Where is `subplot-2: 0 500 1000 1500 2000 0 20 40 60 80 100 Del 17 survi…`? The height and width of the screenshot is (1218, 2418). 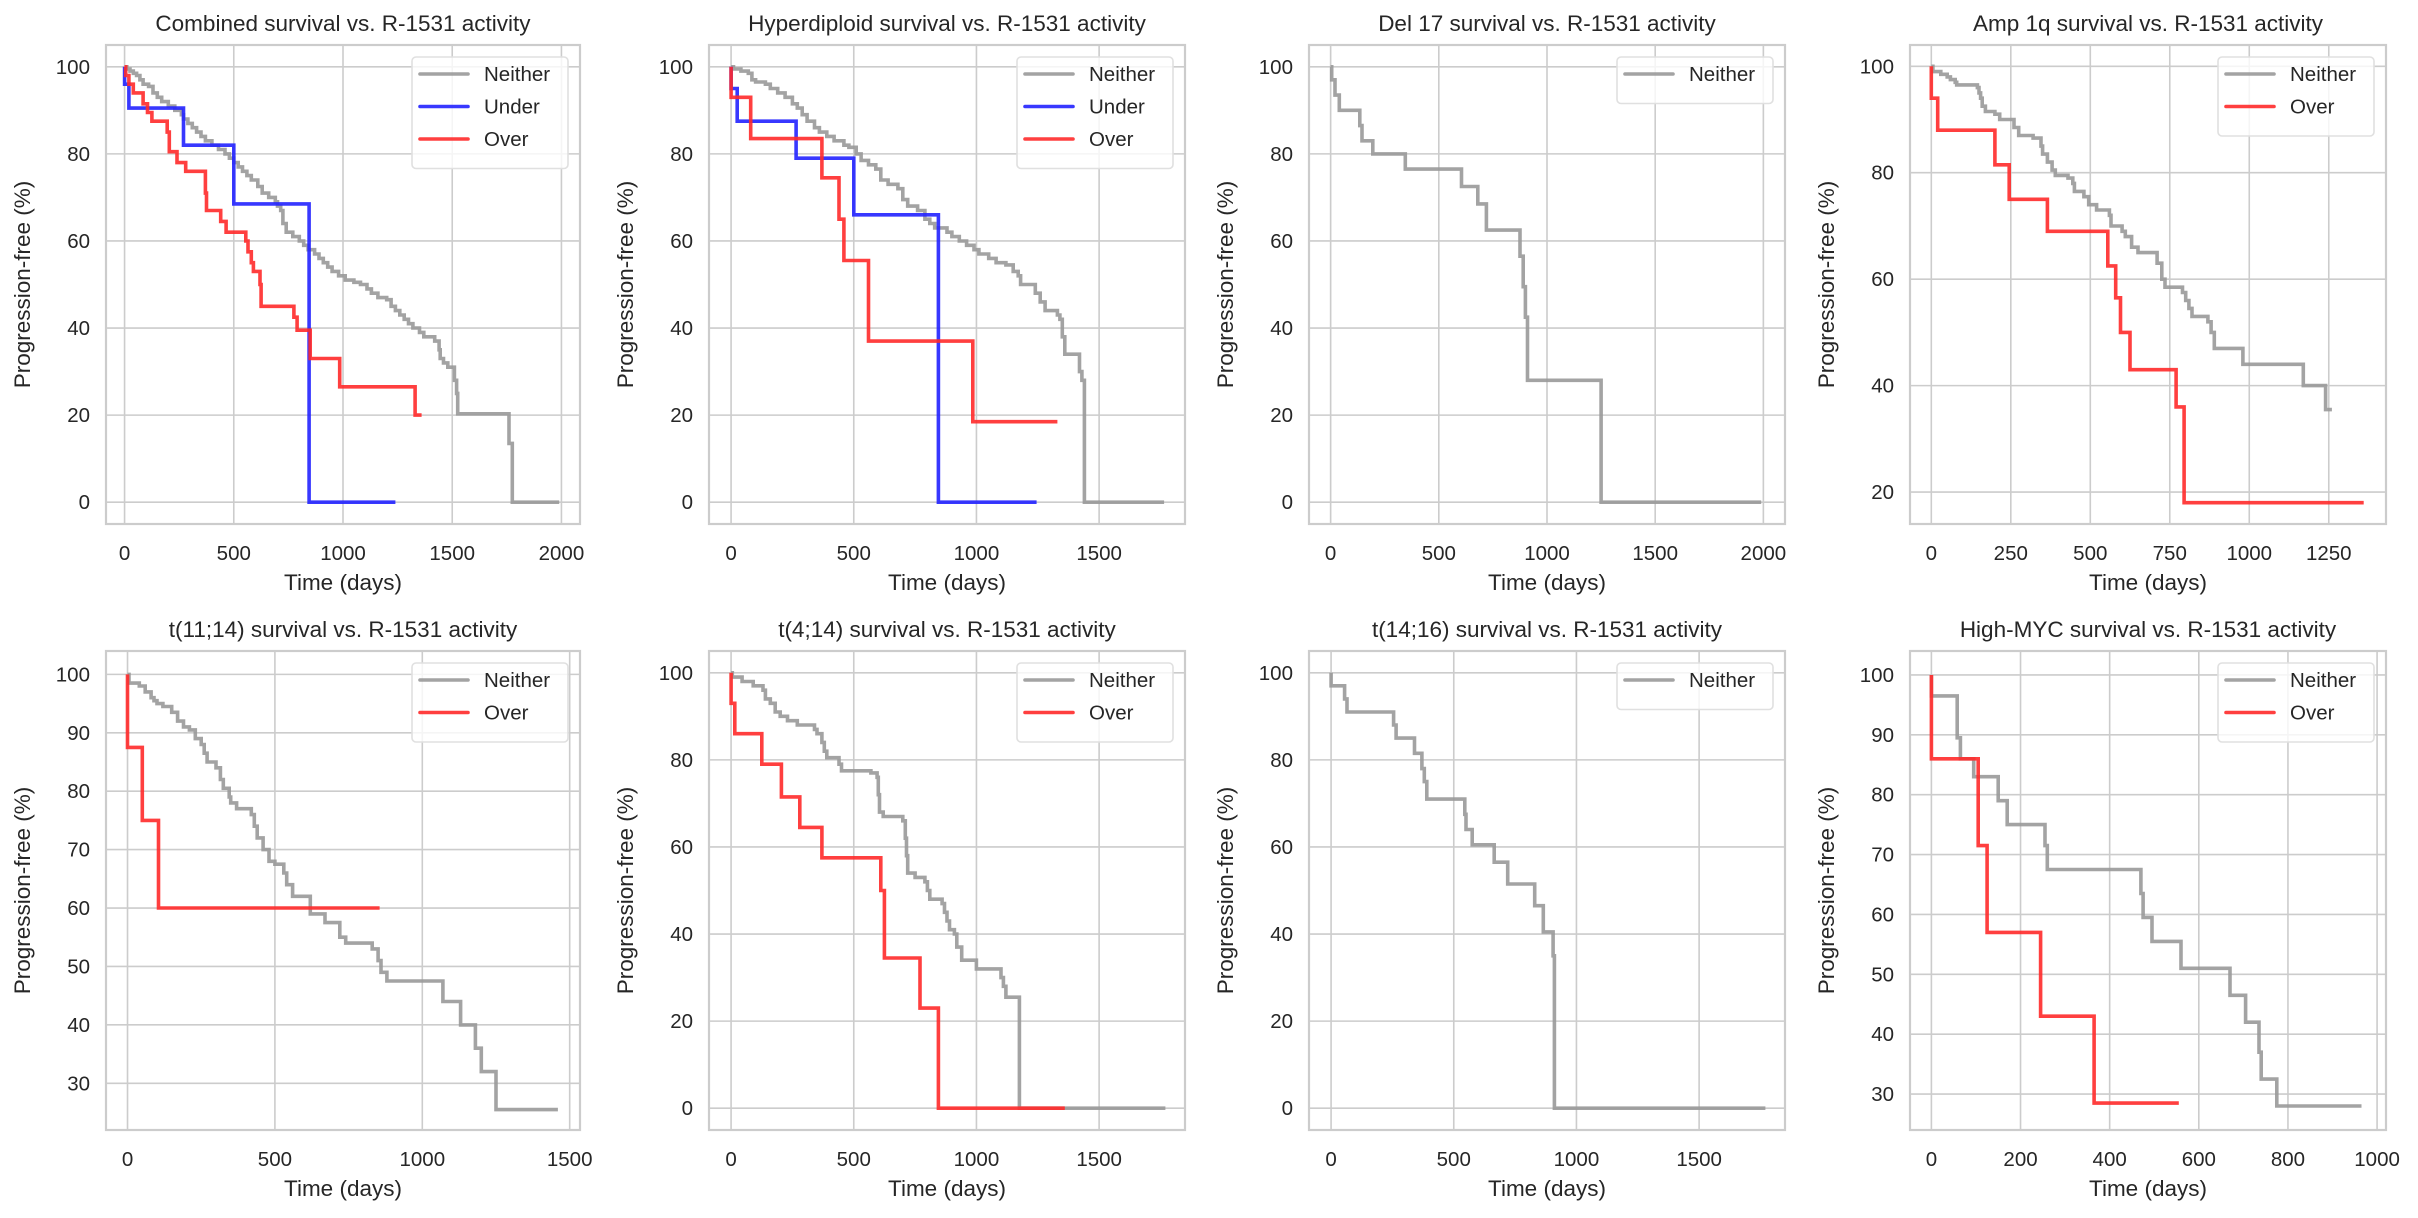
subplot-2: 0 500 1000 1500 2000 0 20 40 60 80 100 Del 17 survi… is located at coordinates (1499, 303).